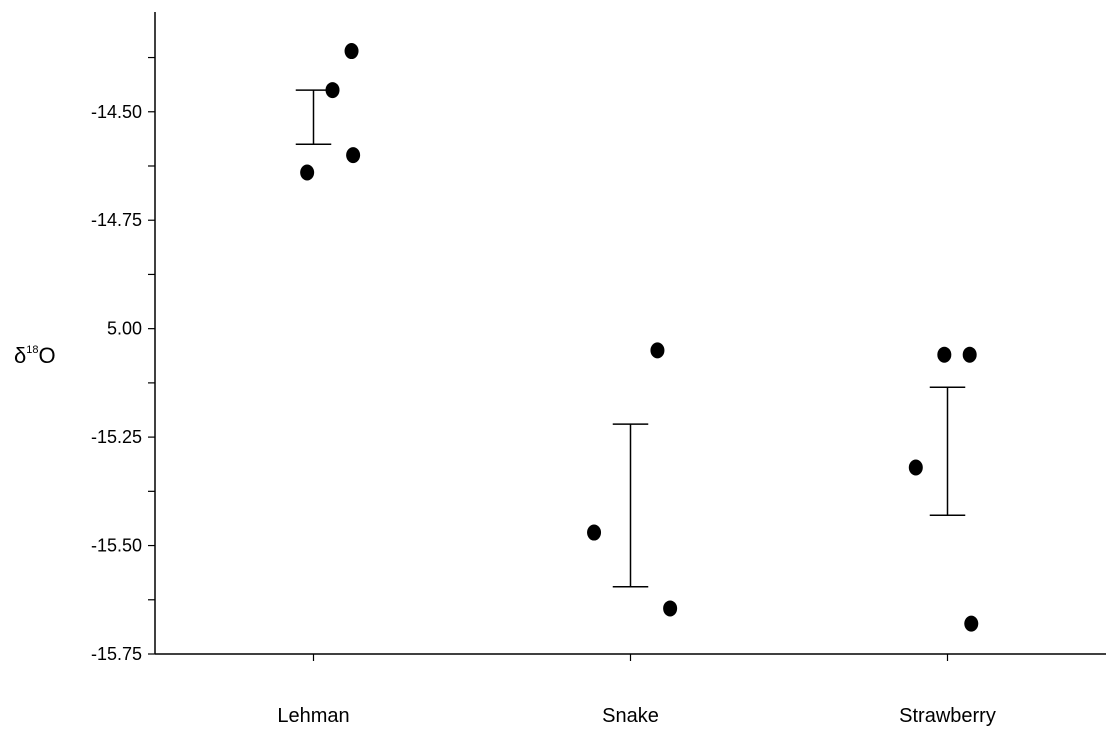 The height and width of the screenshot is (730, 1108). I want to click on y-tick-label: -15.25, so click(116, 437).